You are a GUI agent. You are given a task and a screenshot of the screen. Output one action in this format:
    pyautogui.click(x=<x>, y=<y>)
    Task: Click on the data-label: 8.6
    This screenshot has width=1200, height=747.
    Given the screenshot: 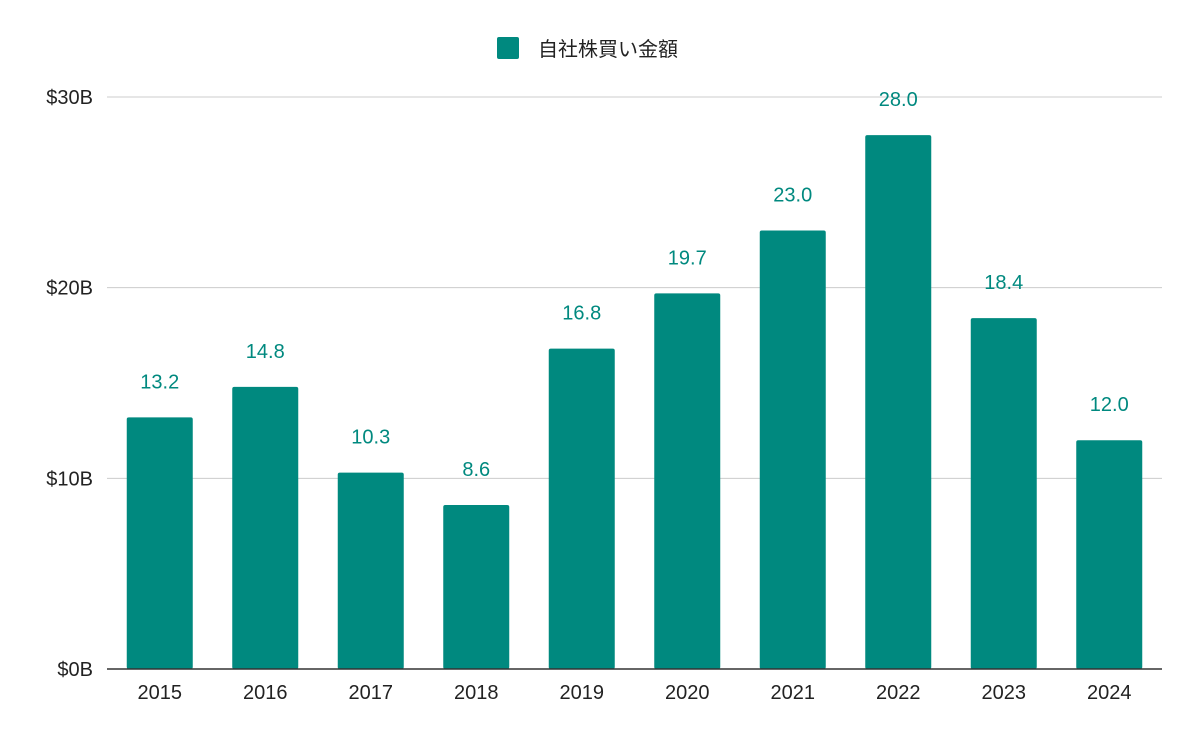 What is the action you would take?
    pyautogui.click(x=476, y=470)
    